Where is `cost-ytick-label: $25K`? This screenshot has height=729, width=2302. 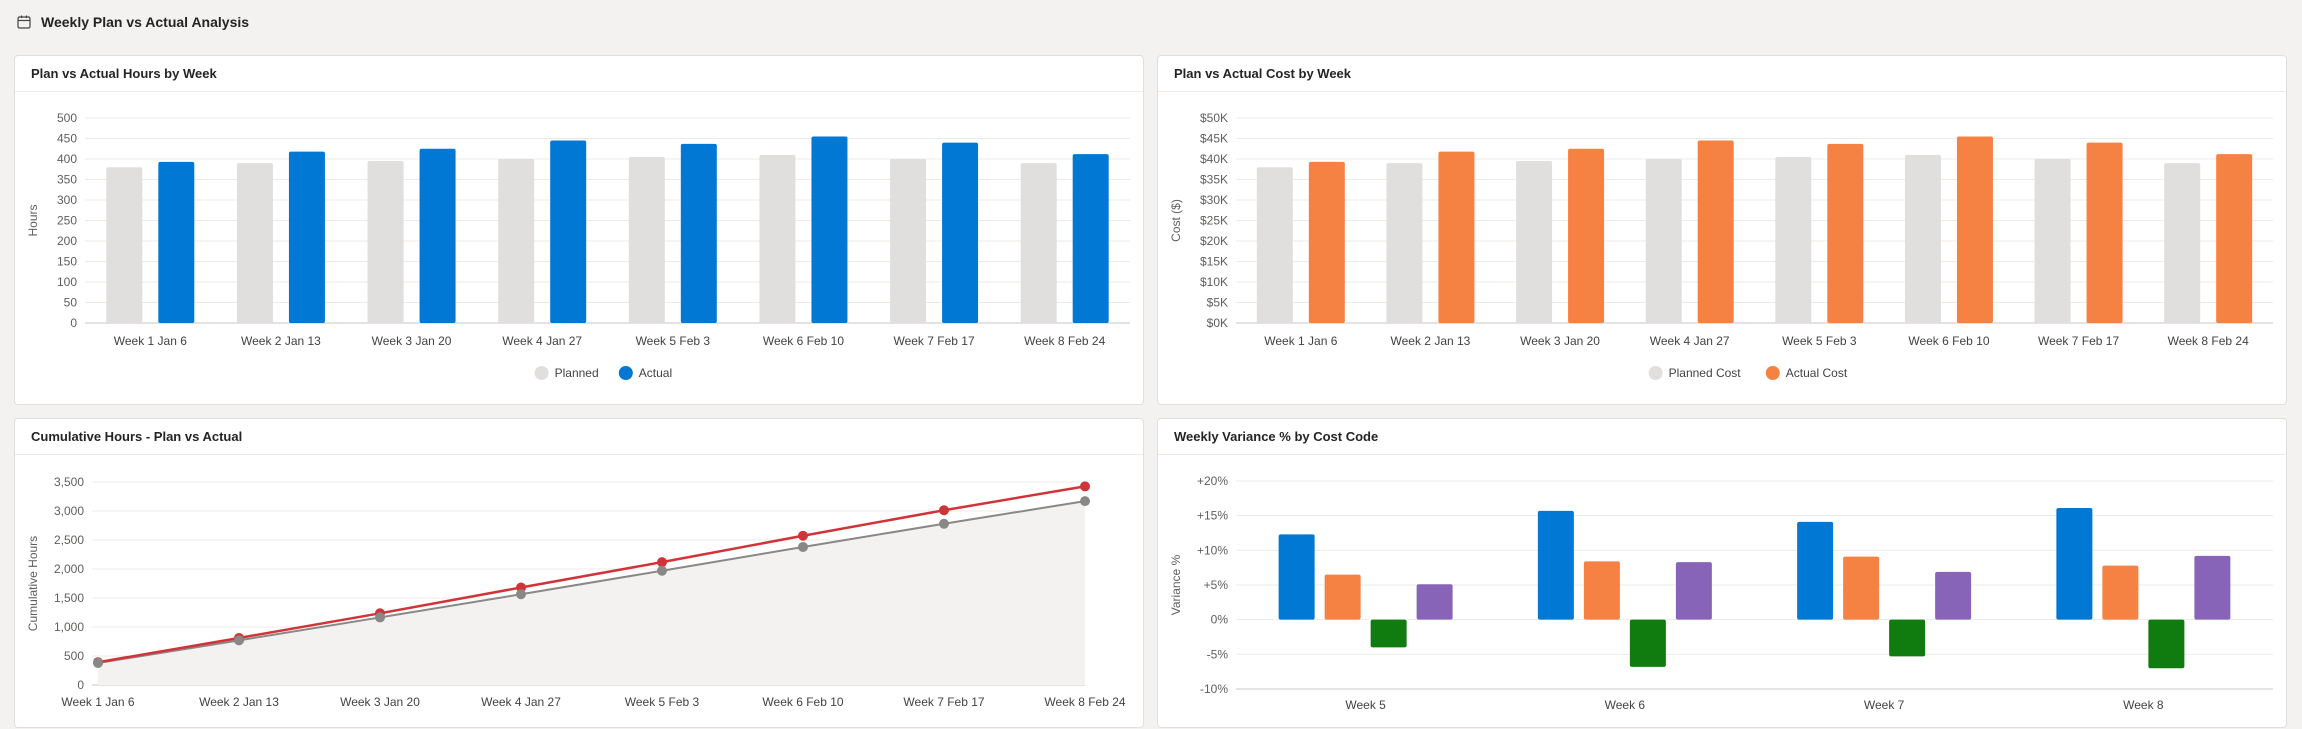
cost-ytick-label: $25K is located at coordinates (1214, 221).